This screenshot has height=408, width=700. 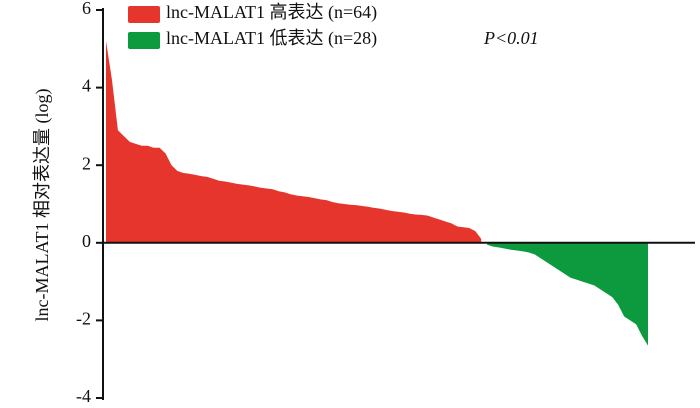 What do you see at coordinates (86, 163) in the screenshot?
I see `y-tick-label: 2` at bounding box center [86, 163].